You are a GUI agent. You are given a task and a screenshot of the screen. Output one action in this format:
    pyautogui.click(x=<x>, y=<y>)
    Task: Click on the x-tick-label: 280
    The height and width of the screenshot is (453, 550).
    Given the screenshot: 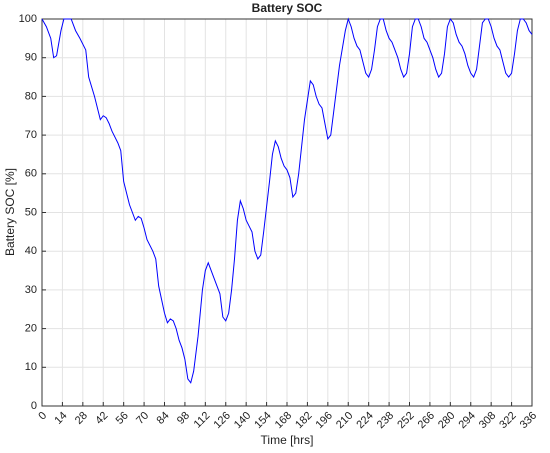 What is the action you would take?
    pyautogui.click(x=446, y=420)
    